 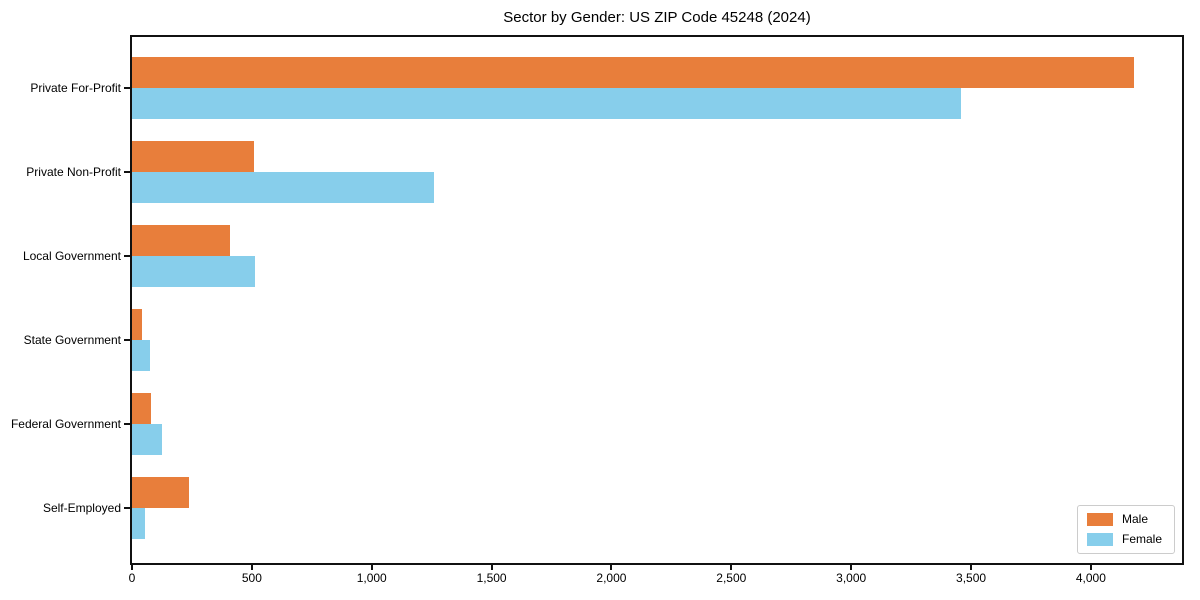 What do you see at coordinates (1099, 539) in the screenshot?
I see `female-series-swatch` at bounding box center [1099, 539].